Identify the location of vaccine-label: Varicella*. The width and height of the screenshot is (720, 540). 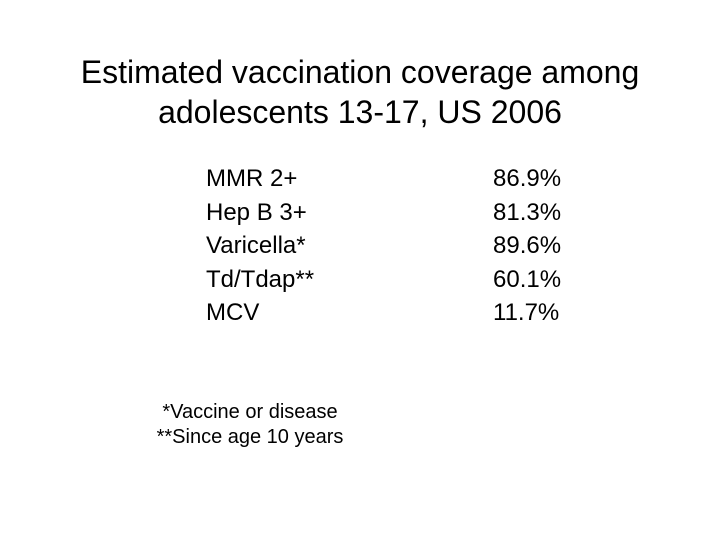
(256, 245).